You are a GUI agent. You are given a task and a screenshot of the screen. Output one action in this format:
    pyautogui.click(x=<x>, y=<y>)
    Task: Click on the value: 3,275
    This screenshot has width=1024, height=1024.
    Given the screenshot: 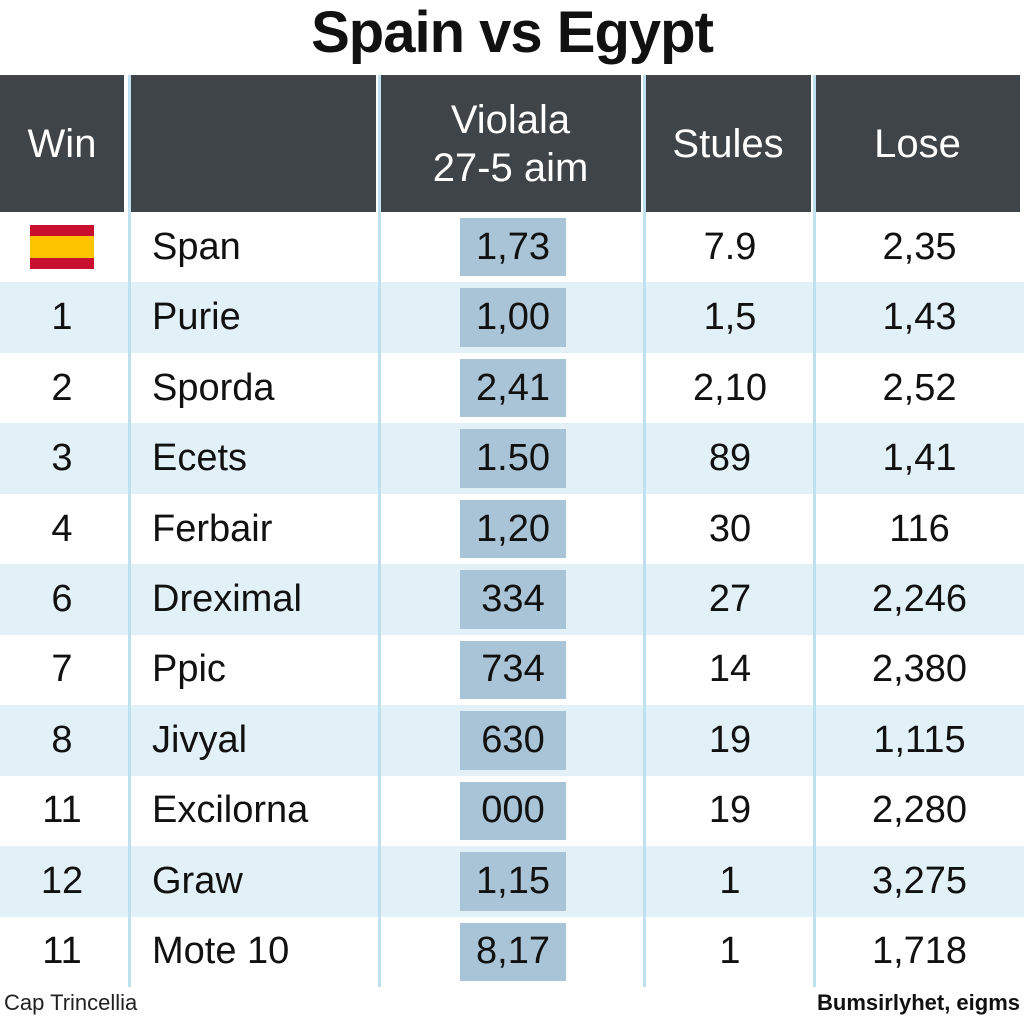 What is the action you would take?
    pyautogui.click(x=919, y=880)
    